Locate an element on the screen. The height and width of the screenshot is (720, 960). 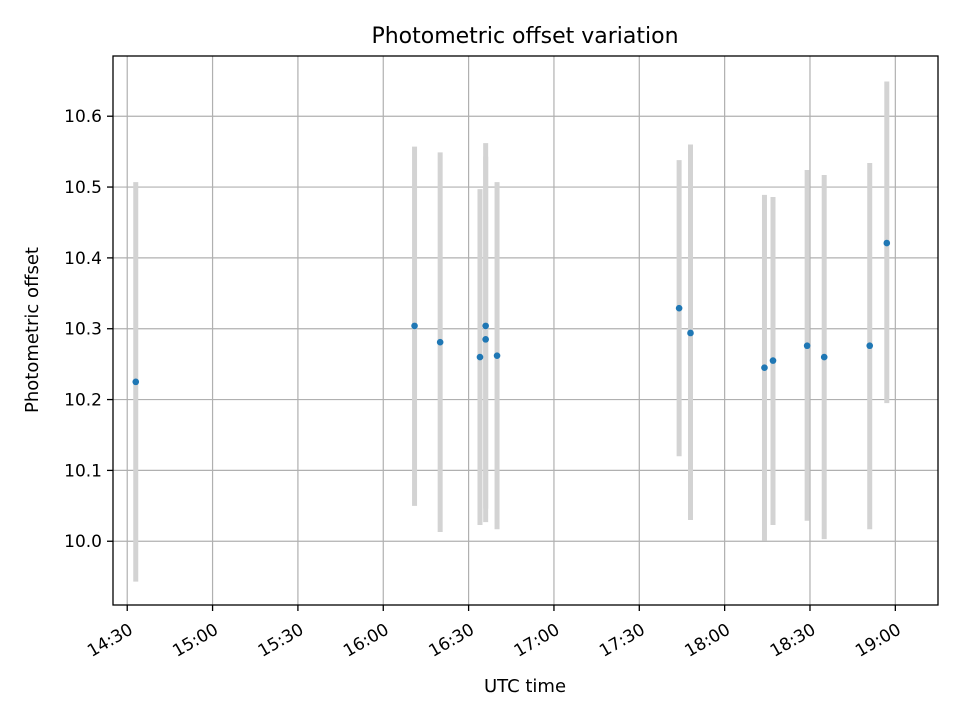
y-axis: 10.0 10.1 10.2 10.3 10.4 10.5 10.6 is located at coordinates (88, 329).